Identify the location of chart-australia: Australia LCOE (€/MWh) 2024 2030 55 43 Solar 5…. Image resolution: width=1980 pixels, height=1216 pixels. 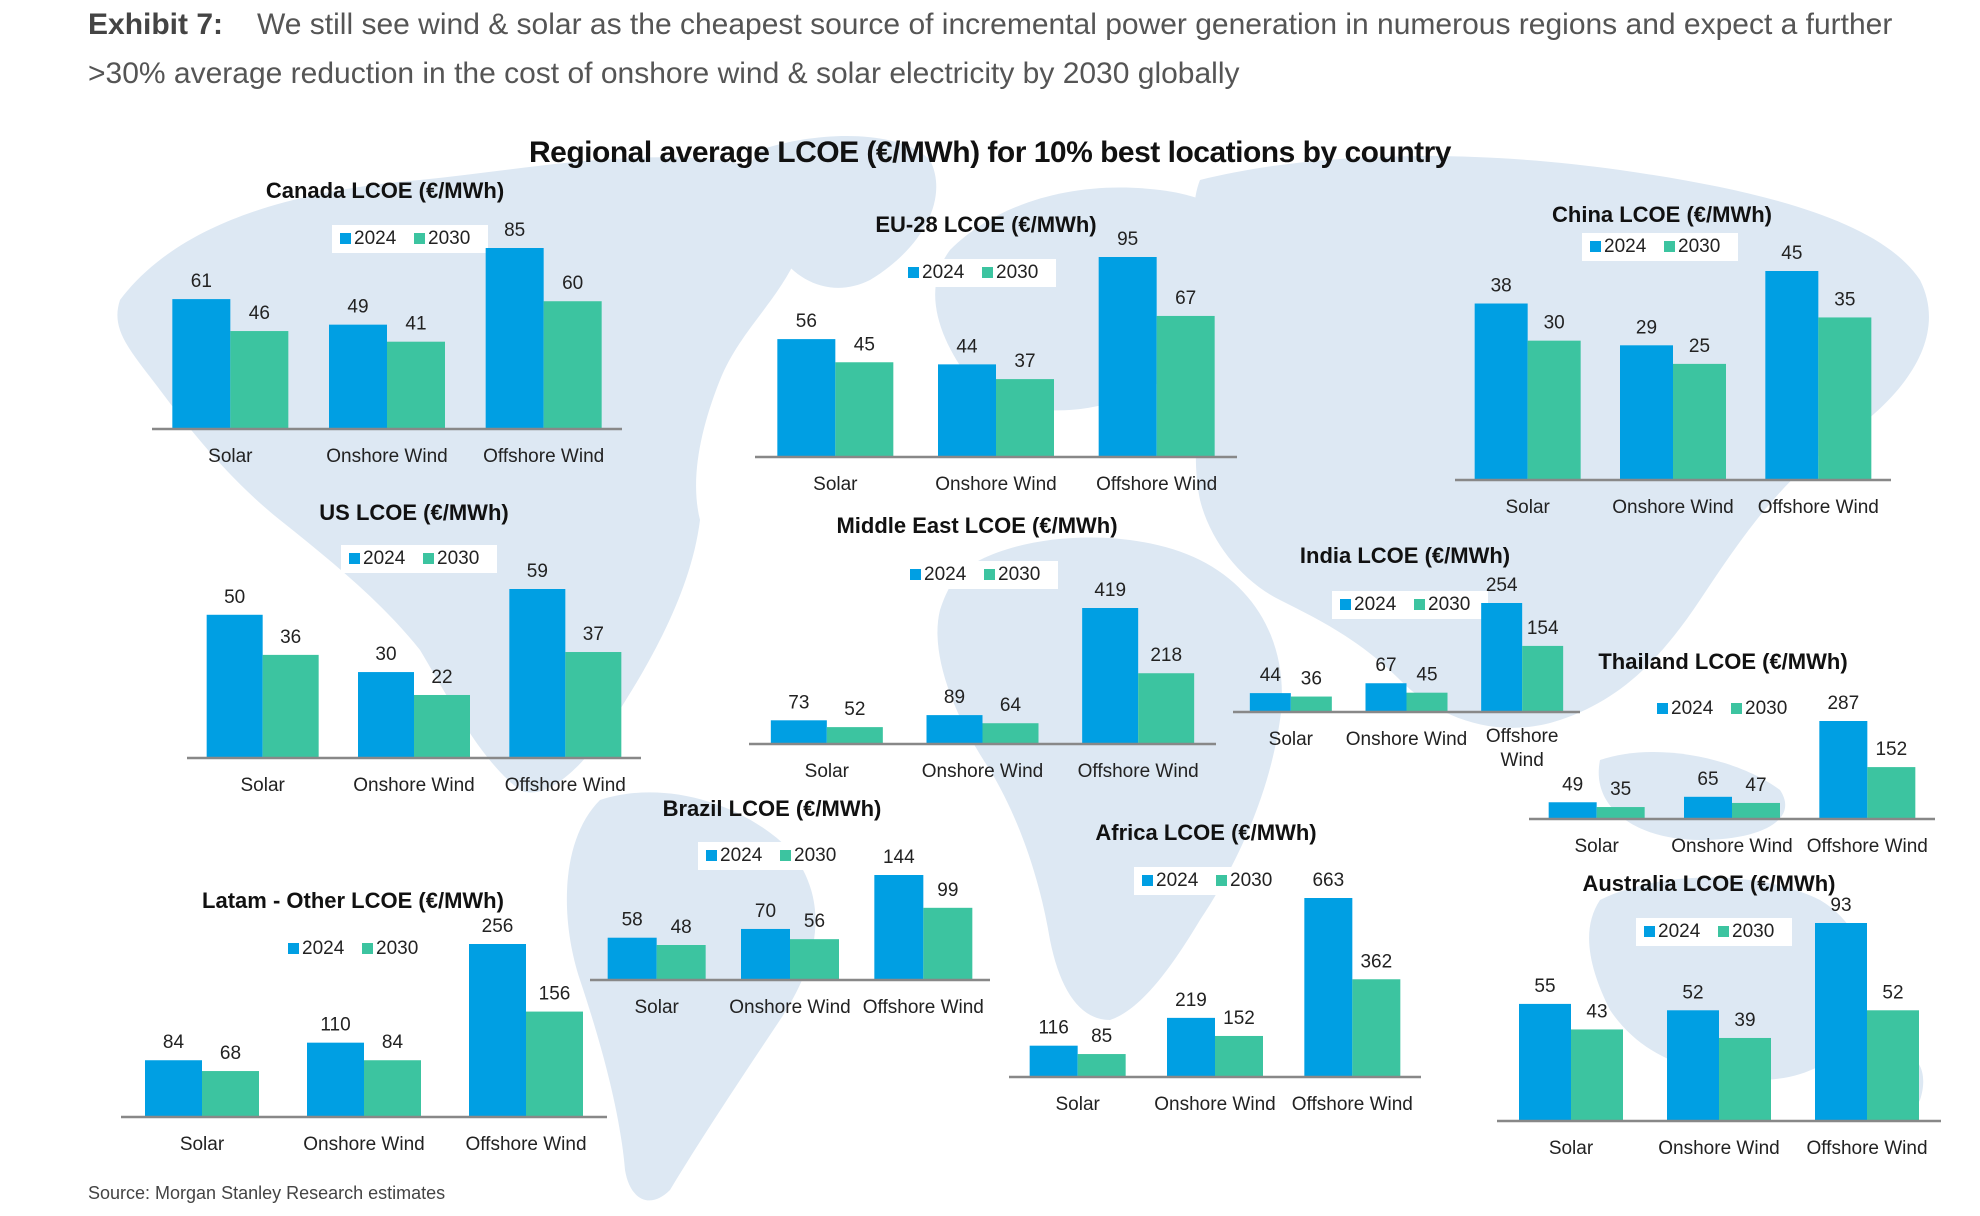
(1719, 1015).